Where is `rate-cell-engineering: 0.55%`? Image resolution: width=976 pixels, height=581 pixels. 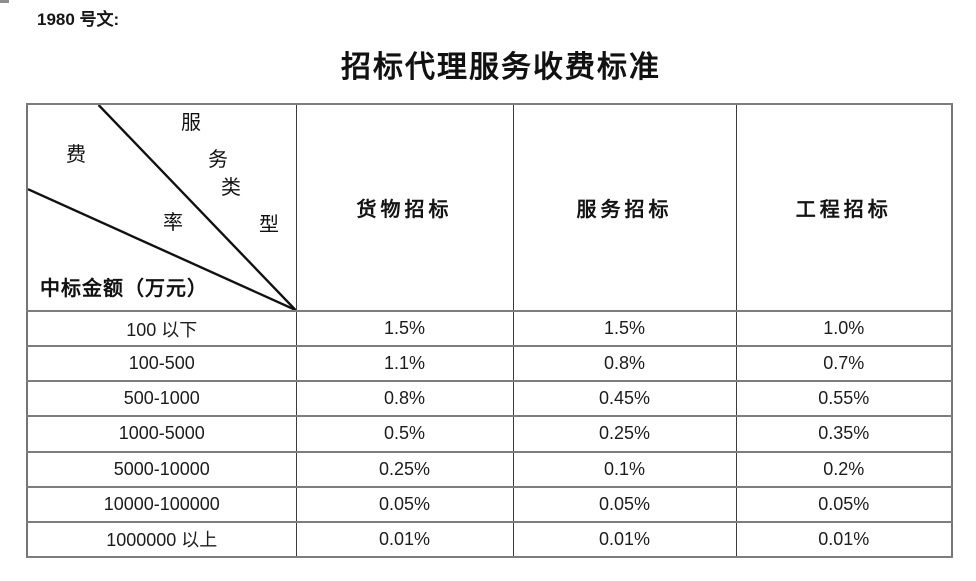 rate-cell-engineering: 0.55% is located at coordinates (844, 399).